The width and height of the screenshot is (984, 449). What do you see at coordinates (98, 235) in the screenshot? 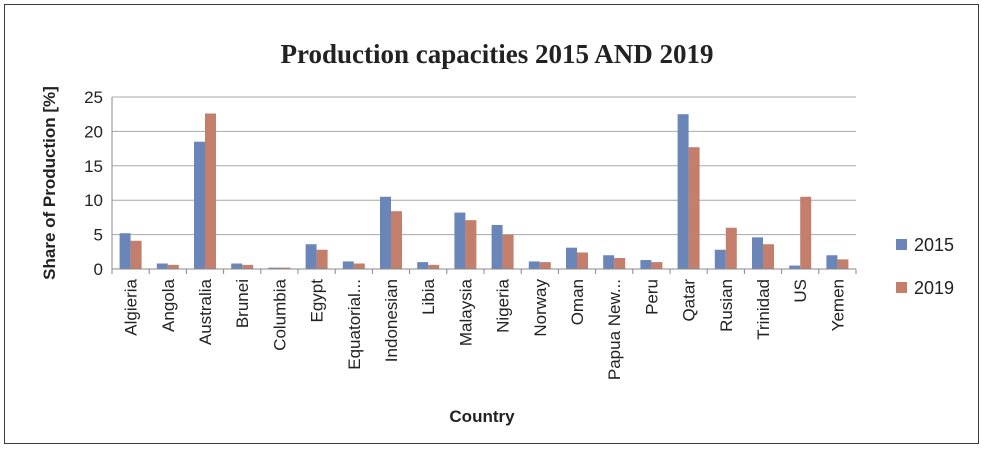
I see `y-tick-label: 5` at bounding box center [98, 235].